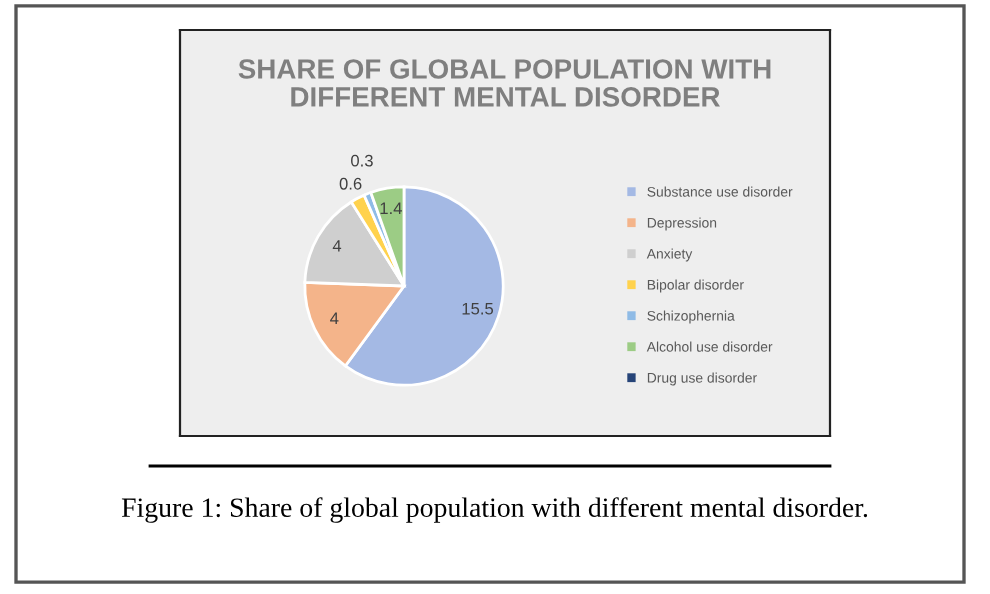 The width and height of the screenshot is (990, 594). I want to click on data-label: 1.4, so click(391, 208).